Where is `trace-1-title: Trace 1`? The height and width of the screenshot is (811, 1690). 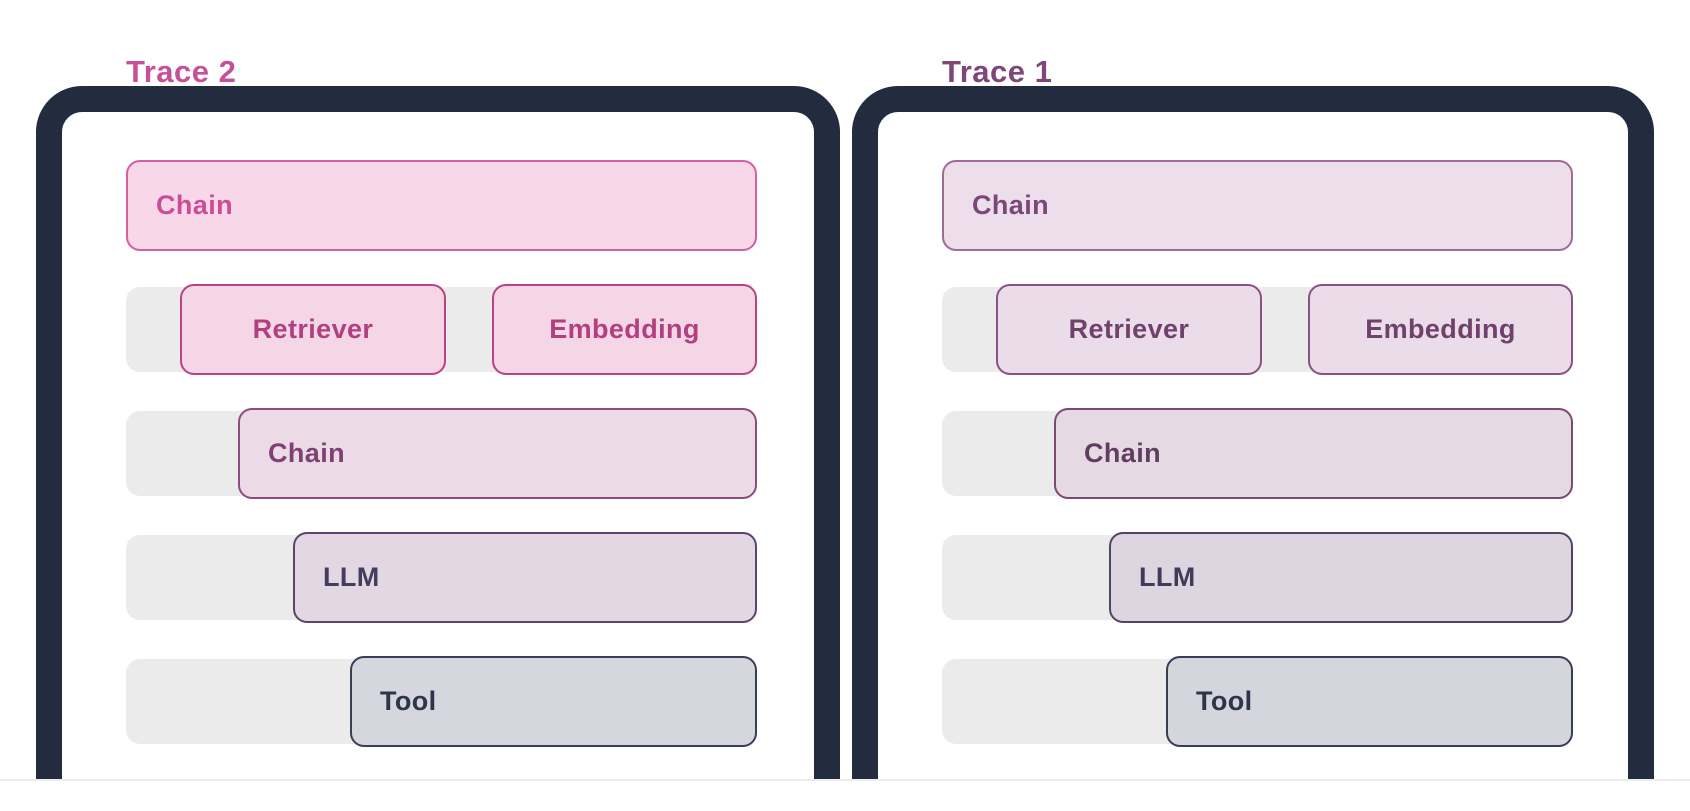 trace-1-title: Trace 1 is located at coordinates (997, 71).